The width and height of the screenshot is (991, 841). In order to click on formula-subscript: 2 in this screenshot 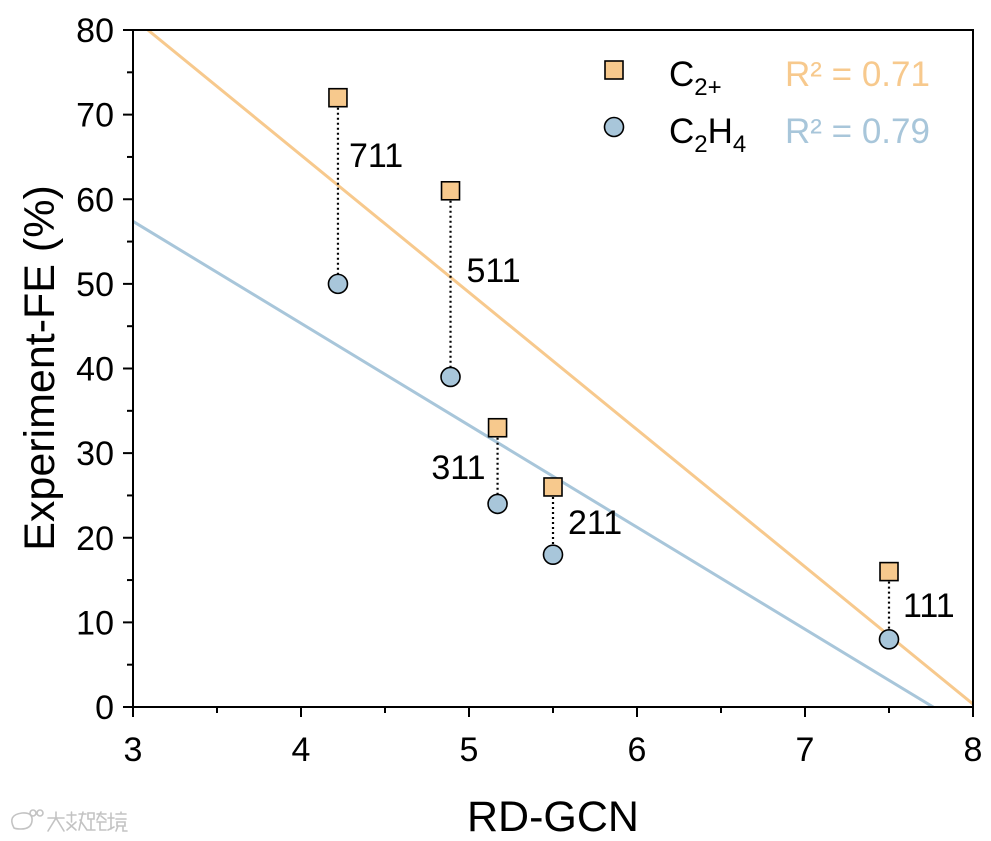, I will do `click(700, 144)`.